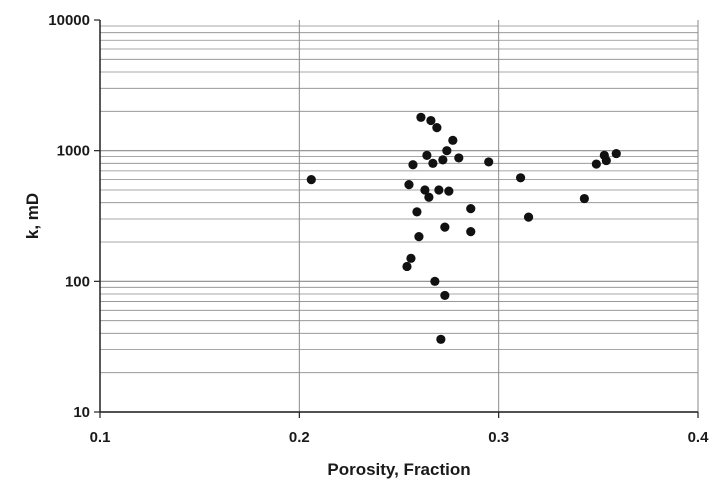  I want to click on y-tick-label: 10, so click(81, 412).